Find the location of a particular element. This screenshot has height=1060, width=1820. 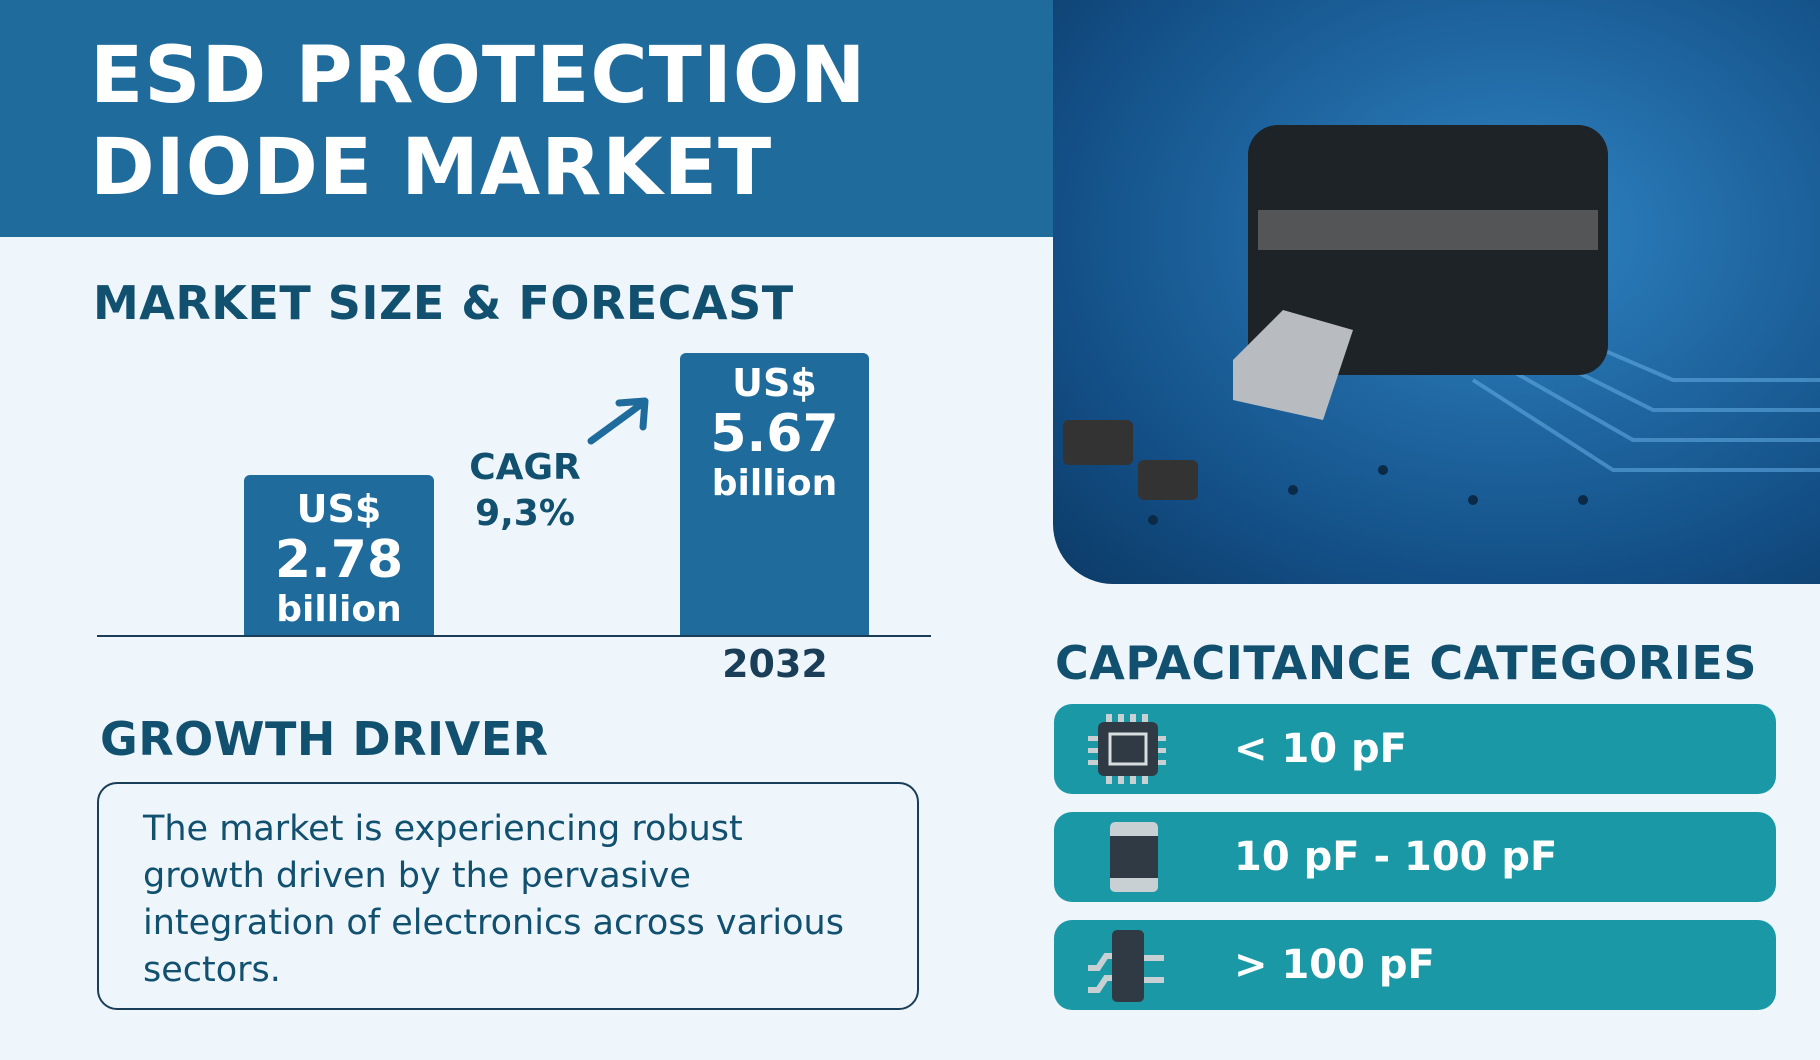

growth-driver-heading: GROWTH DRIVER is located at coordinates (324, 739).